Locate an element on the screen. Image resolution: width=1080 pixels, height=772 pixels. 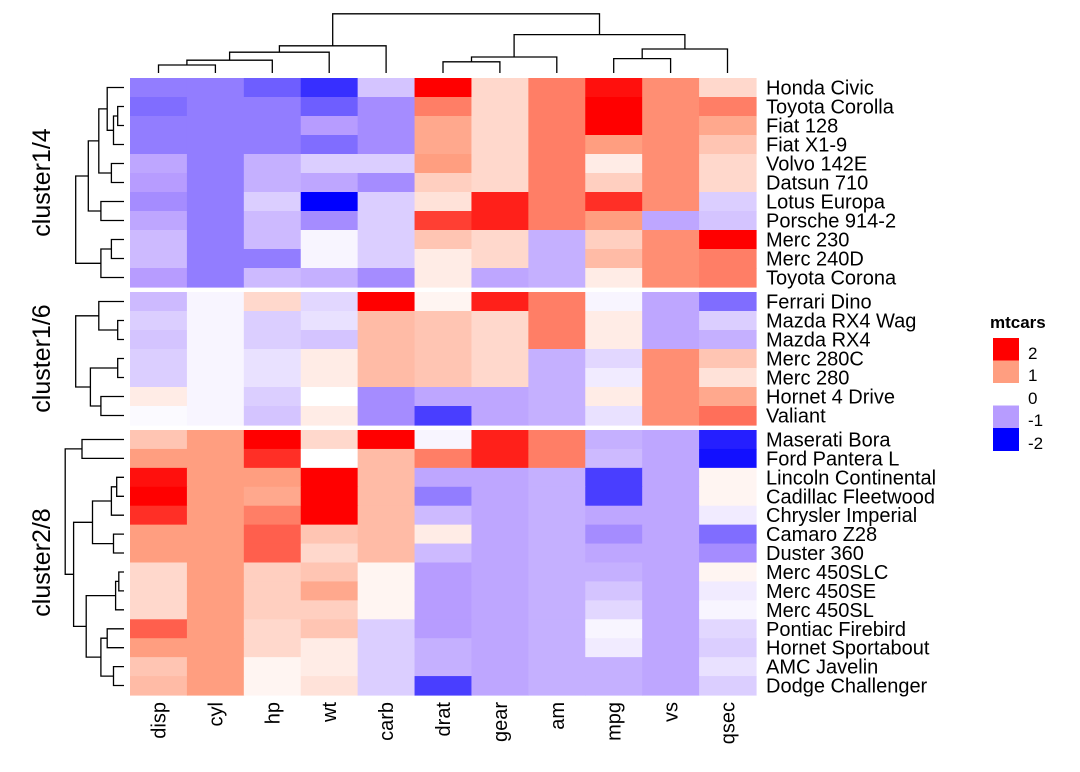
cell-honda-civic-drat is located at coordinates (443, 88).